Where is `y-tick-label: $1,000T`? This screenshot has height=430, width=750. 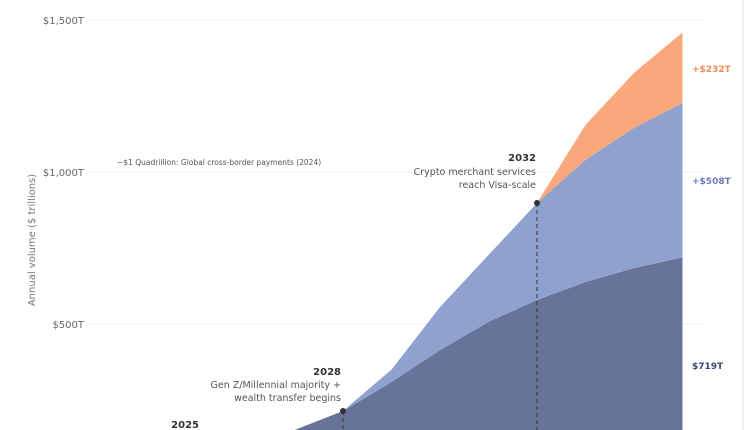 y-tick-label: $1,000T is located at coordinates (64, 173).